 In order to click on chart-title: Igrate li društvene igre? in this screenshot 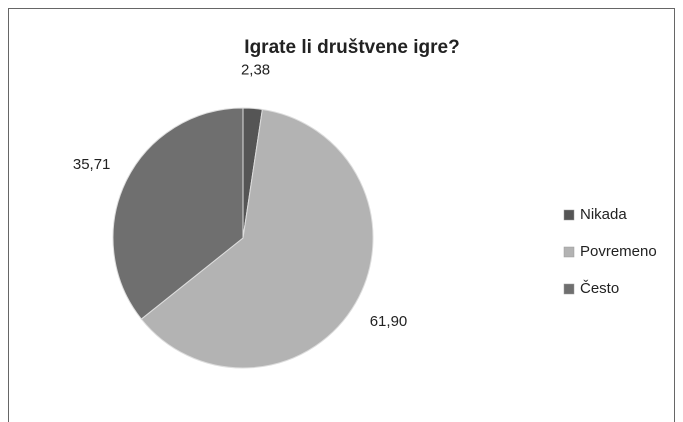, I will do `click(351, 47)`.